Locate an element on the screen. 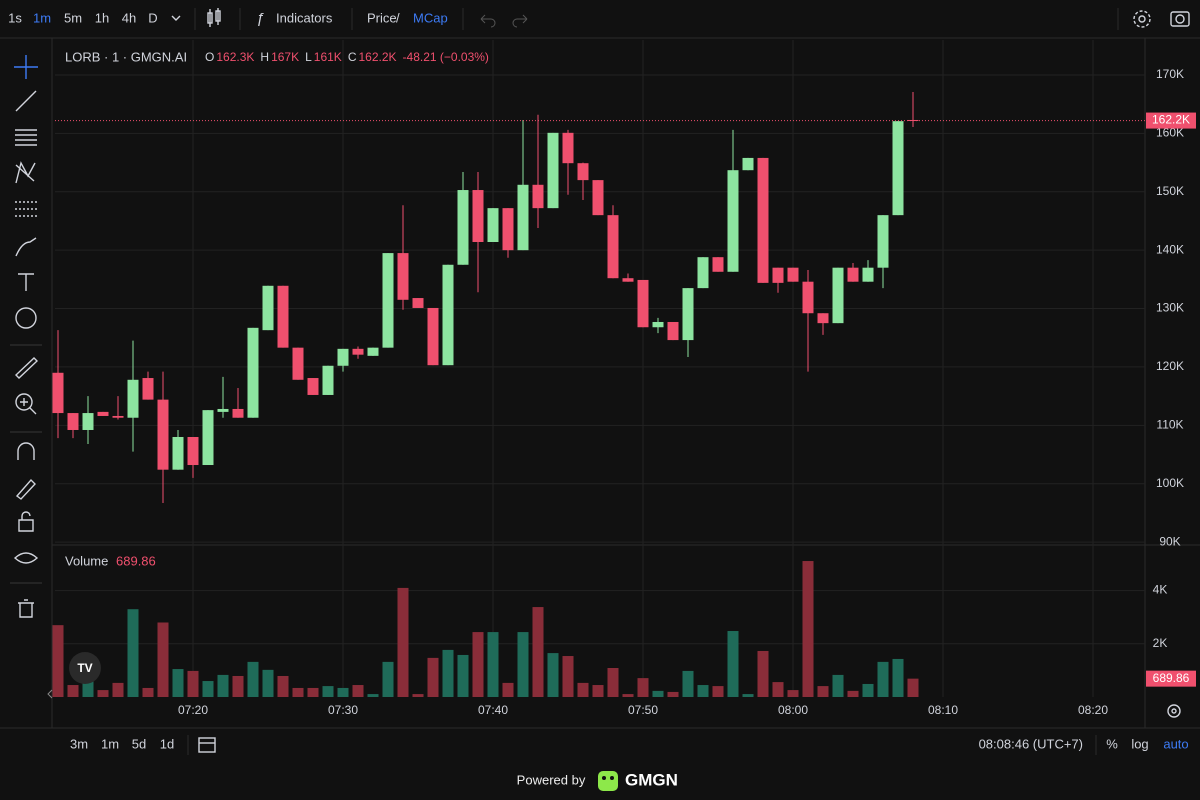 This screenshot has height=800, width=1200. legend-value: 167K is located at coordinates (285, 57).